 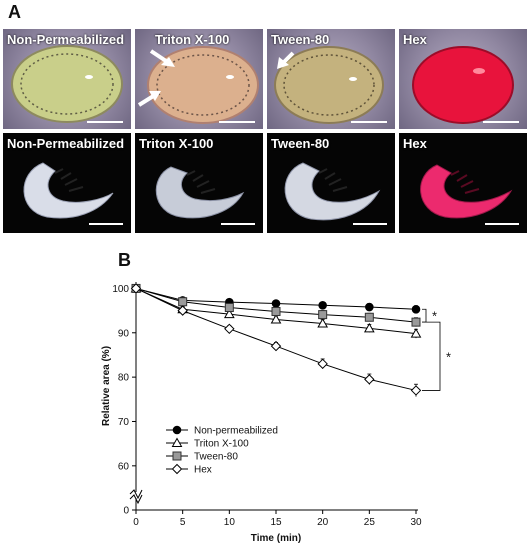 I want to click on x-tick-label: 20, so click(x=323, y=522).